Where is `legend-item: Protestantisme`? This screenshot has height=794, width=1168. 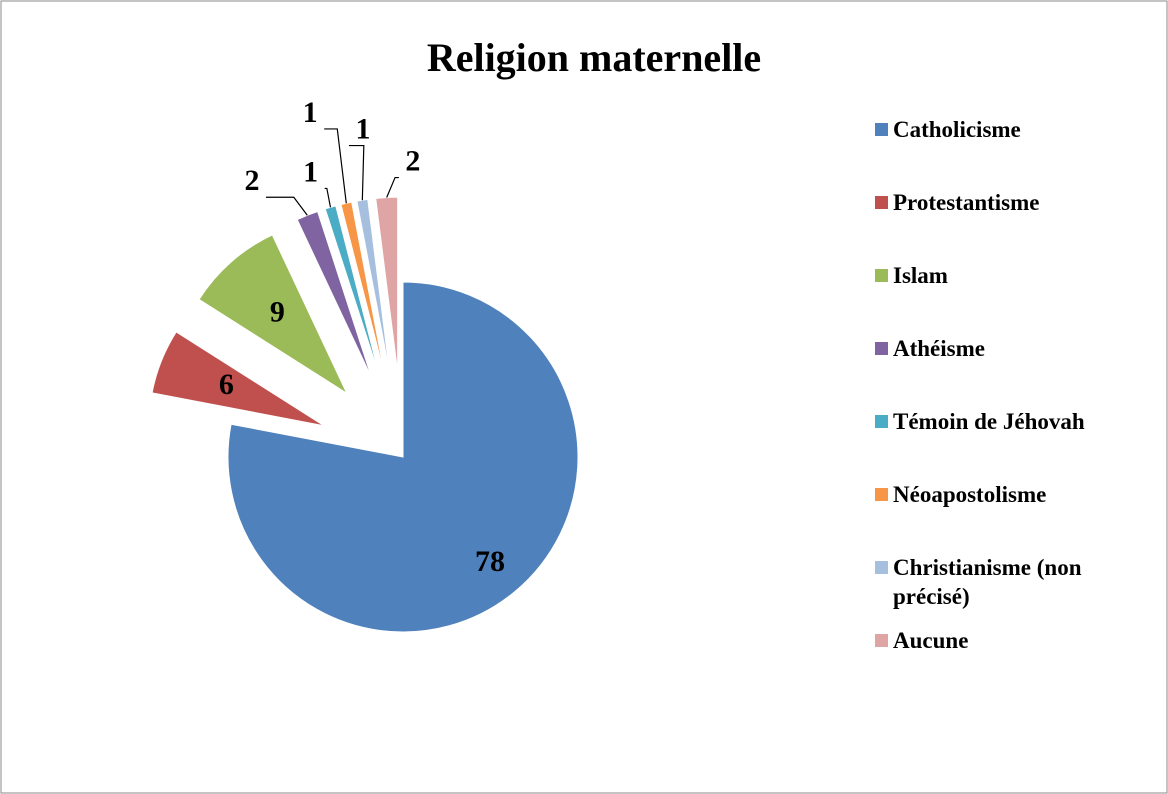 legend-item: Protestantisme is located at coordinates (1005, 202).